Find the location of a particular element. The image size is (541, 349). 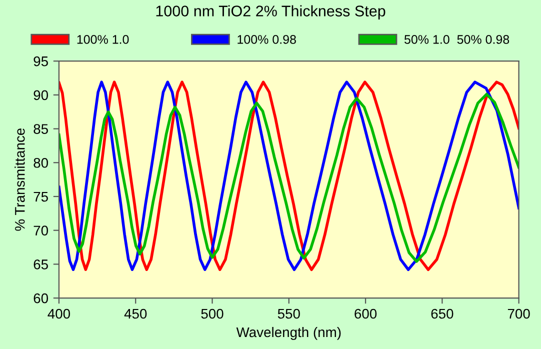

x-tick-label: 650 is located at coordinates (442, 313).